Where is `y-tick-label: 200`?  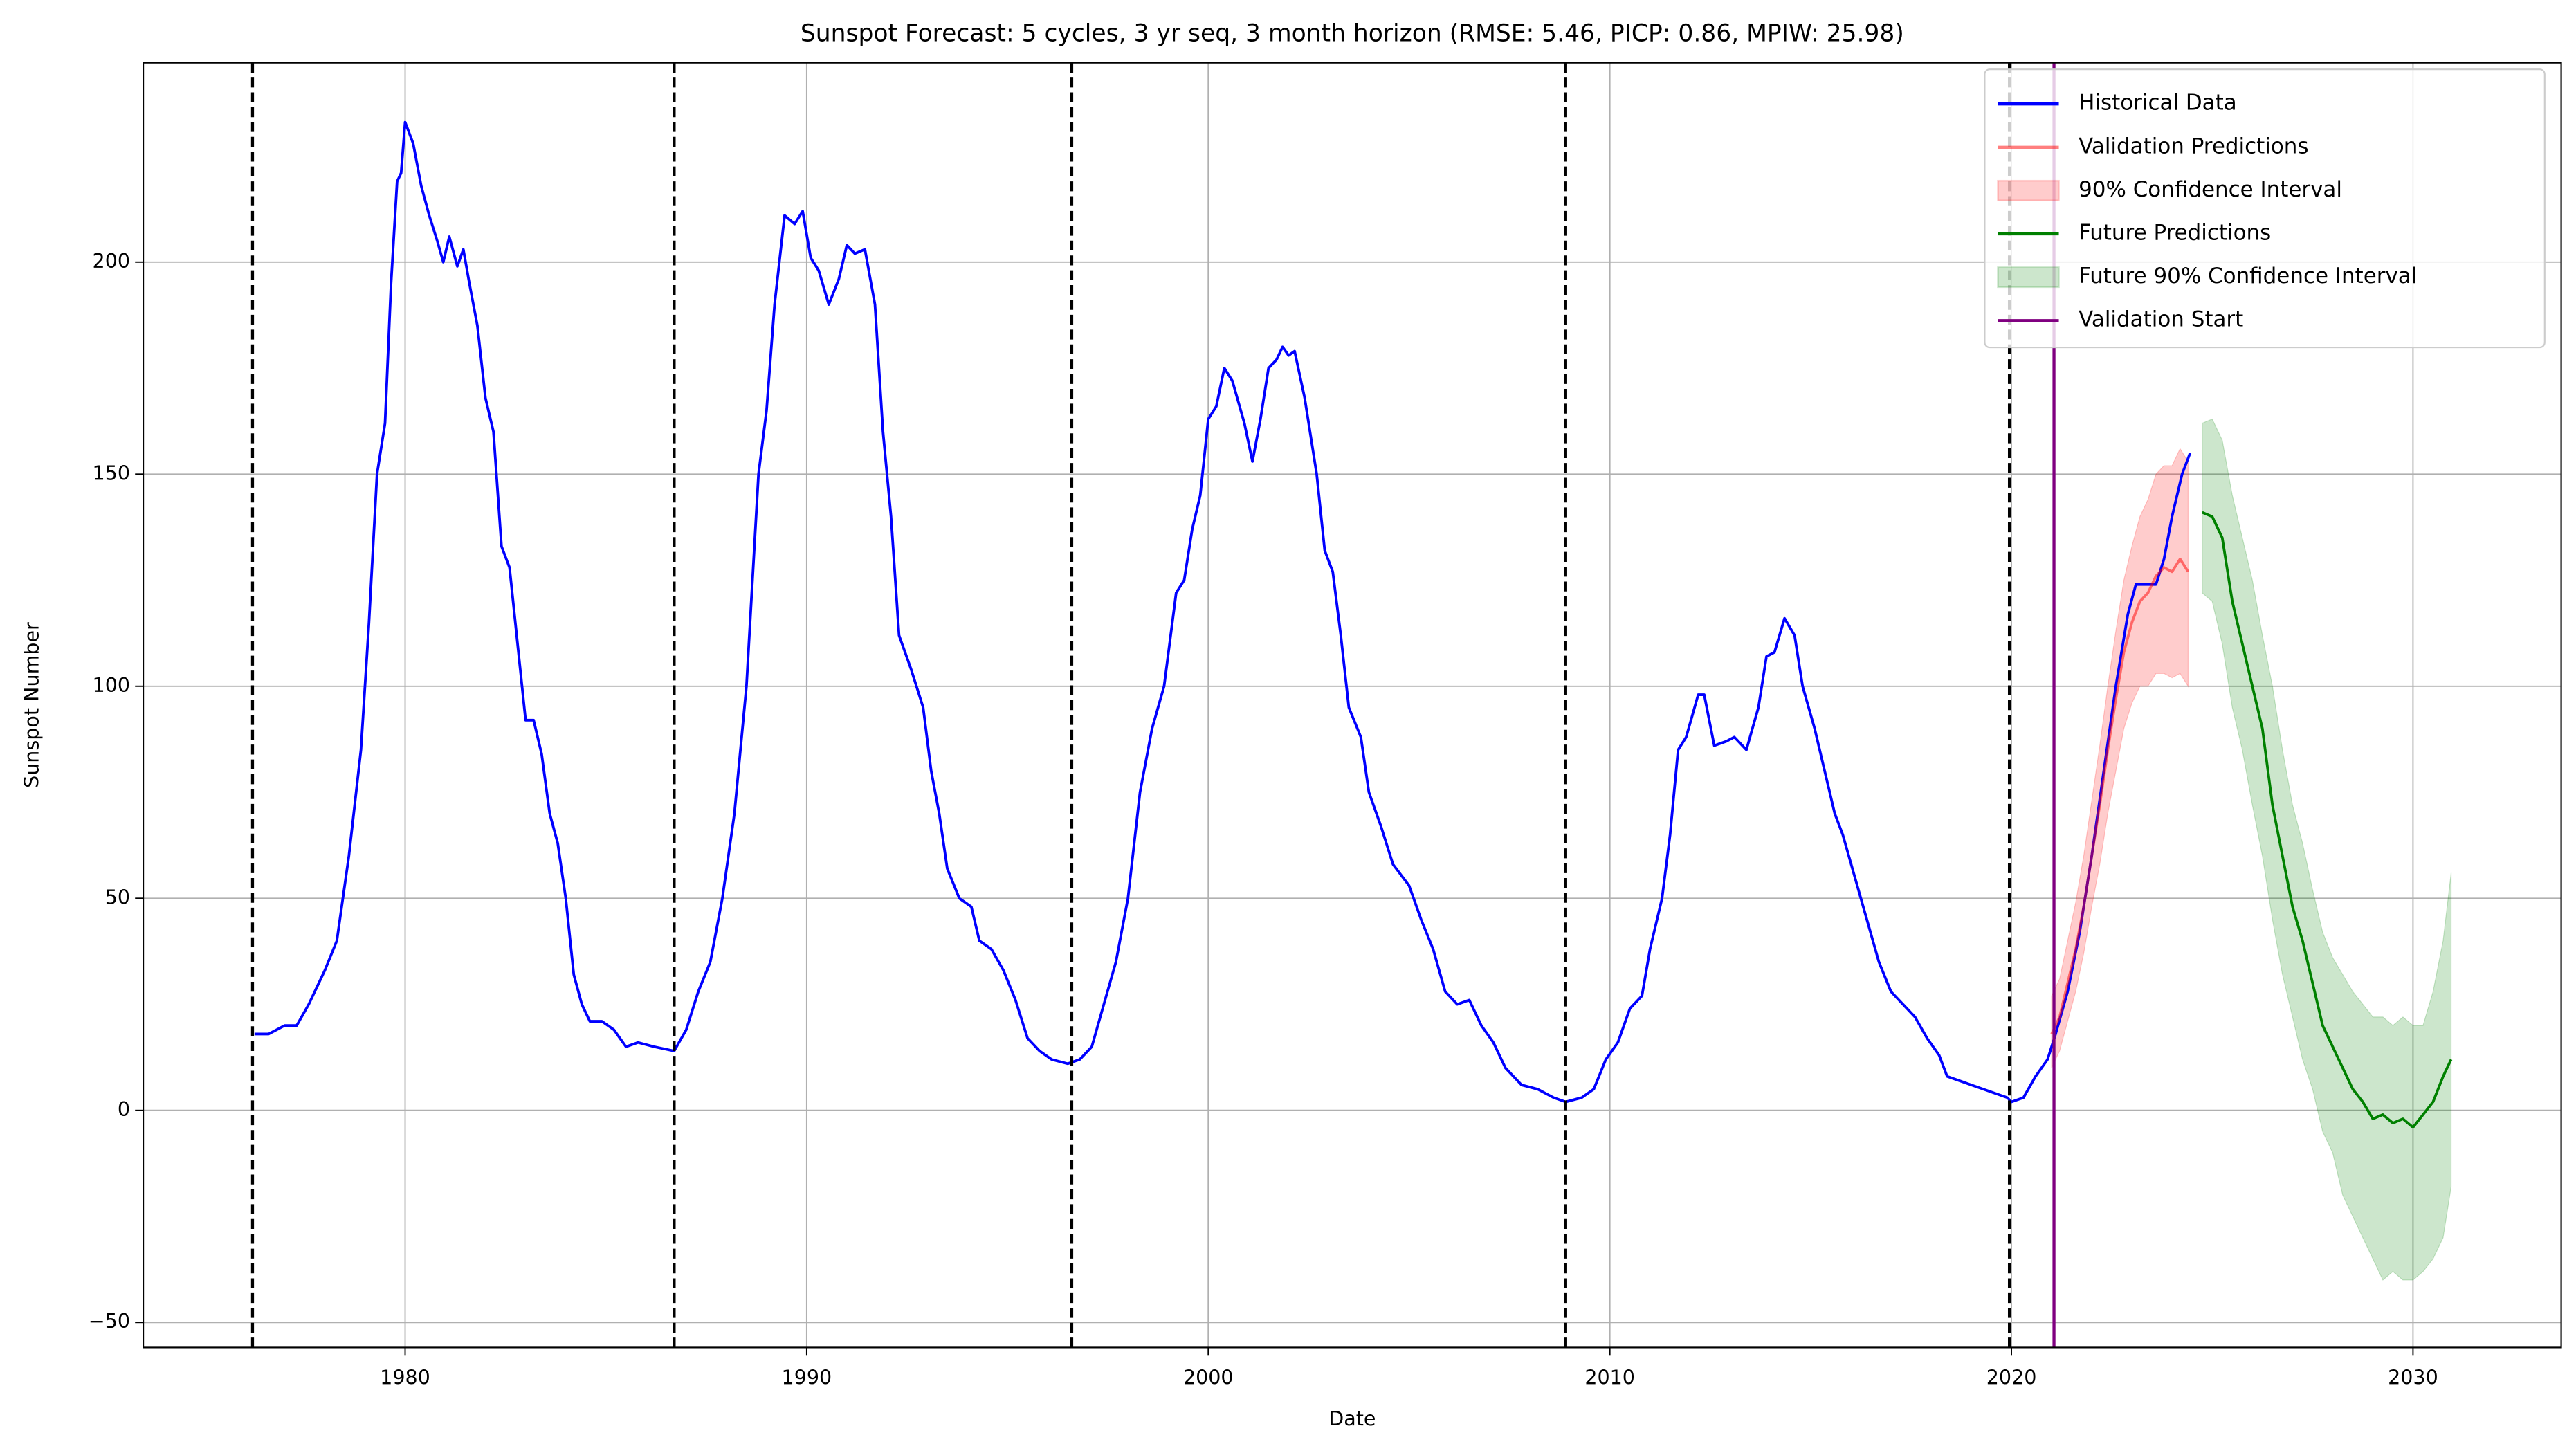
y-tick-label: 200 is located at coordinates (112, 261).